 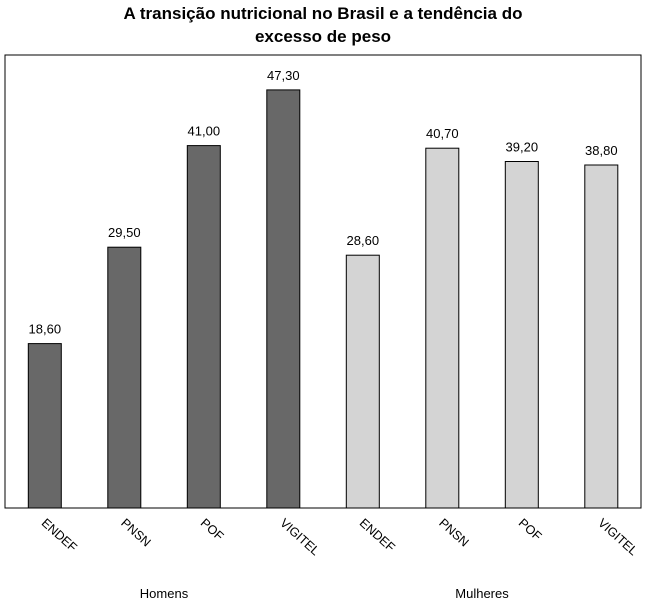 What do you see at coordinates (124, 232) in the screenshot?
I see `data-label-2: 29,50` at bounding box center [124, 232].